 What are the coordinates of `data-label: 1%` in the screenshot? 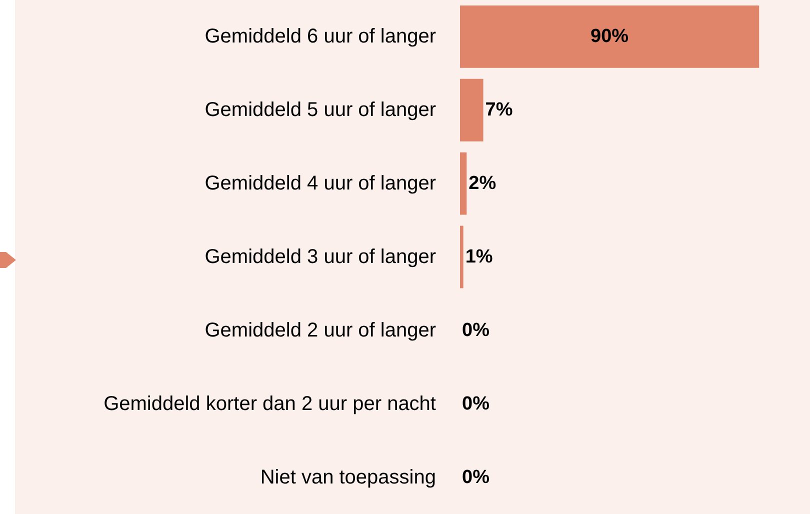 It's located at (479, 257).